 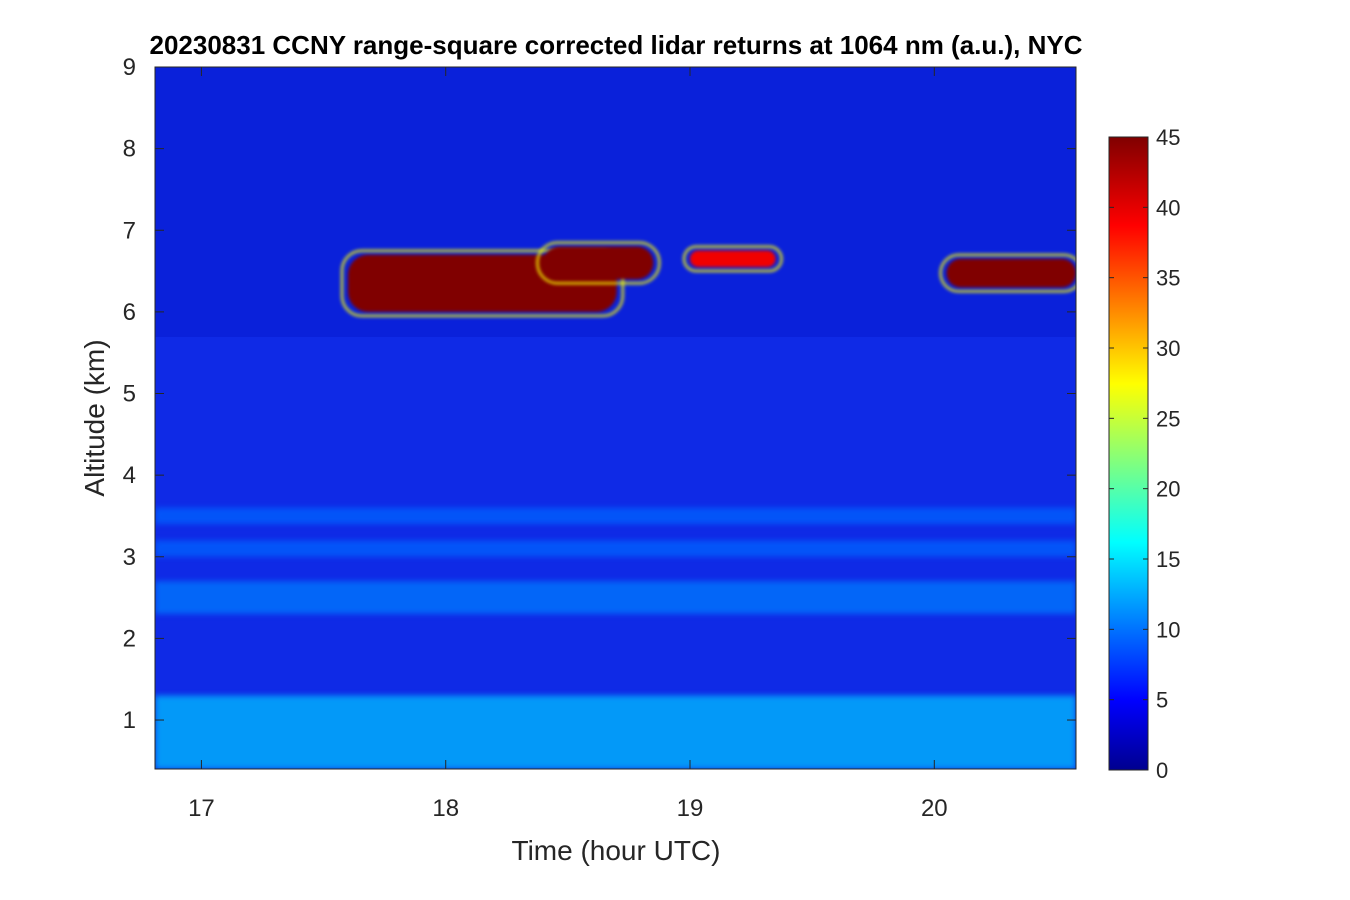 What do you see at coordinates (934, 808) in the screenshot?
I see `x-tick-label: 20` at bounding box center [934, 808].